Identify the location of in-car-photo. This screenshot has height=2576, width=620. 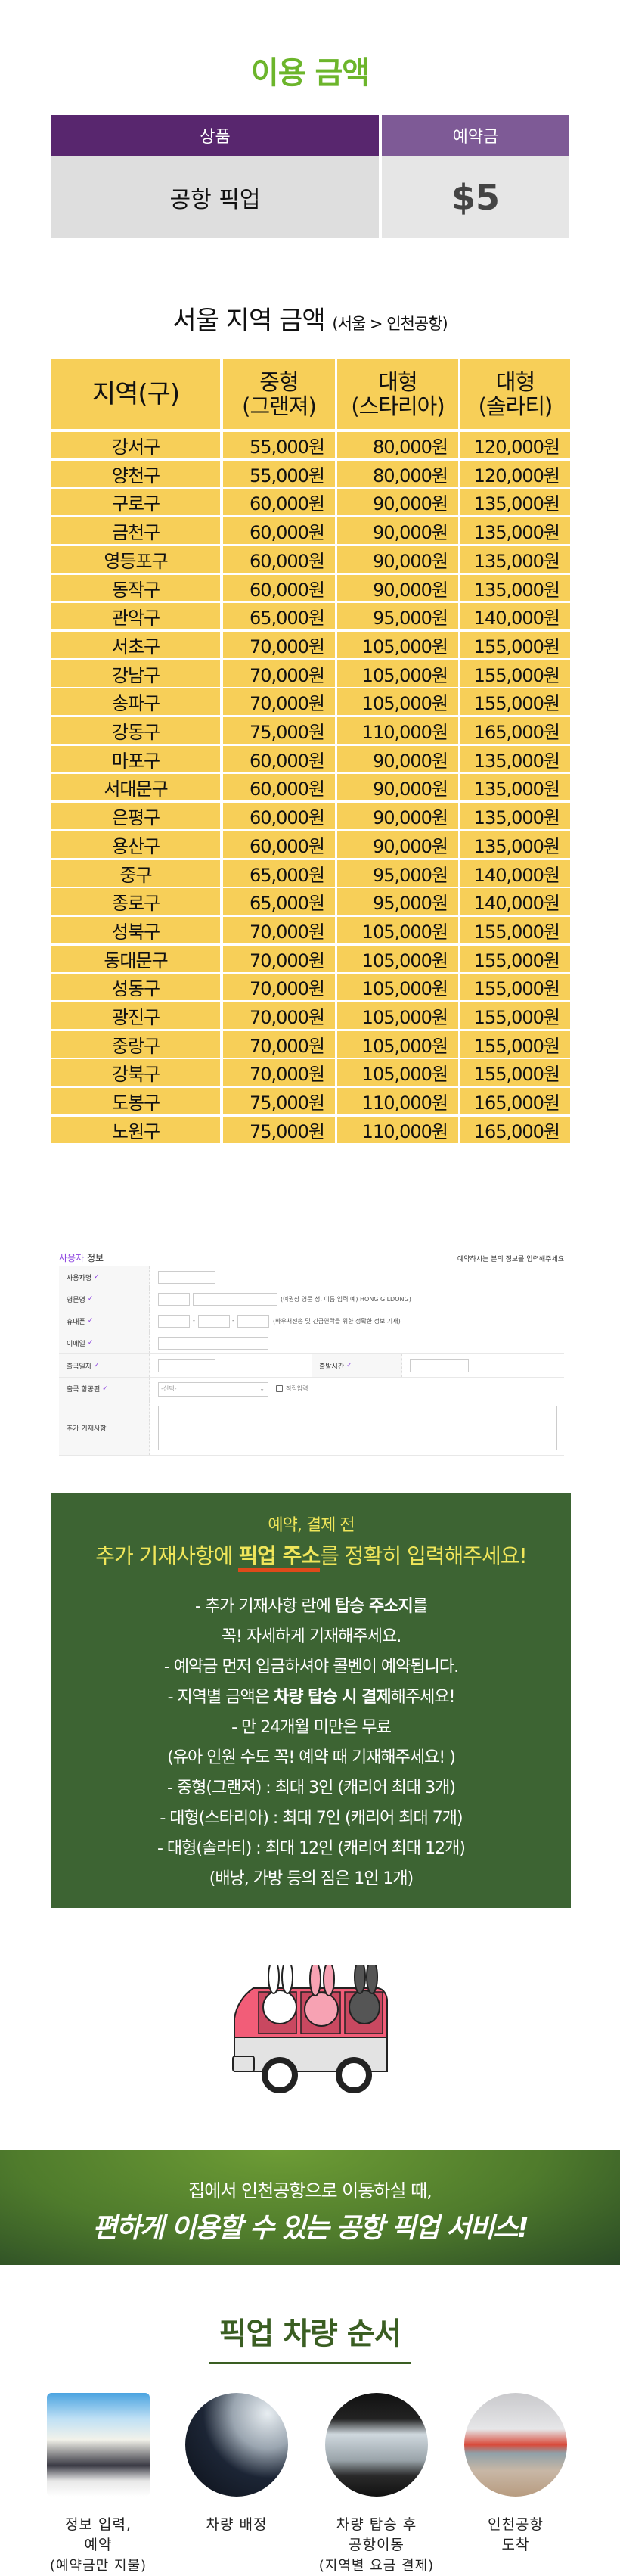
(376, 2445).